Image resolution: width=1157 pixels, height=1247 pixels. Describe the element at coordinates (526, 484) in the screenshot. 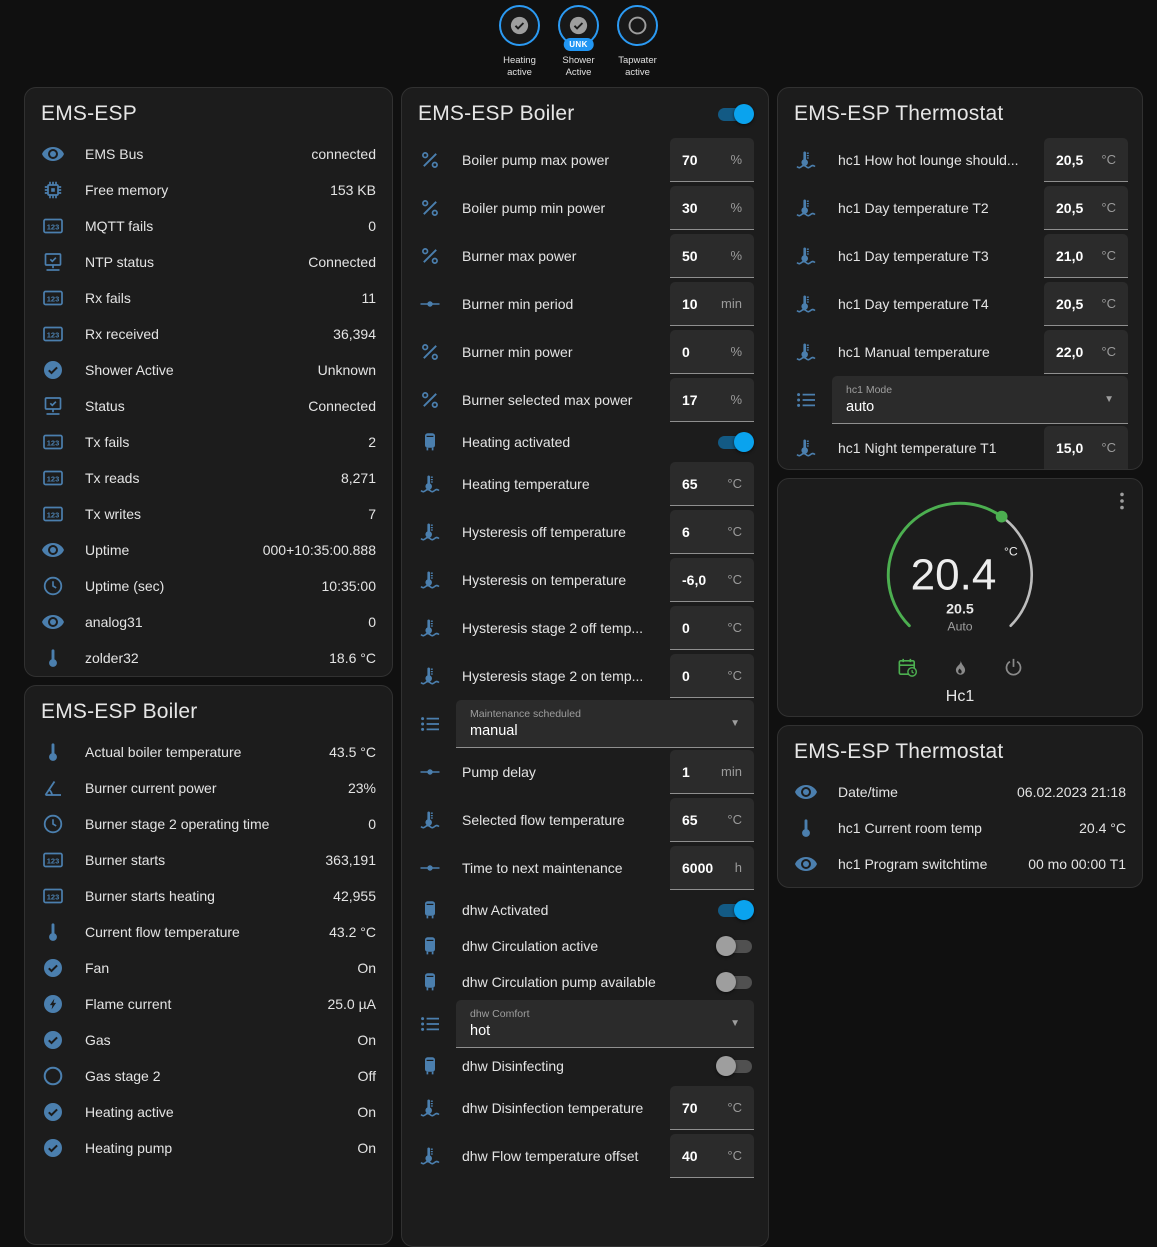

I see `config-name: Heating temperature` at that location.